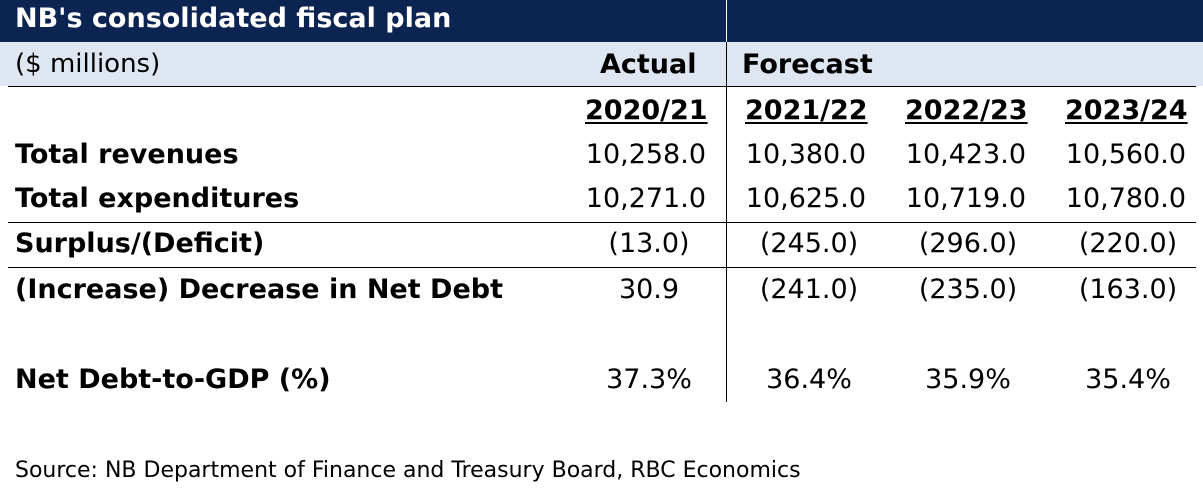 This screenshot has height=493, width=1203. What do you see at coordinates (965, 198) in the screenshot?
I see `table-cell: 10,719.0` at bounding box center [965, 198].